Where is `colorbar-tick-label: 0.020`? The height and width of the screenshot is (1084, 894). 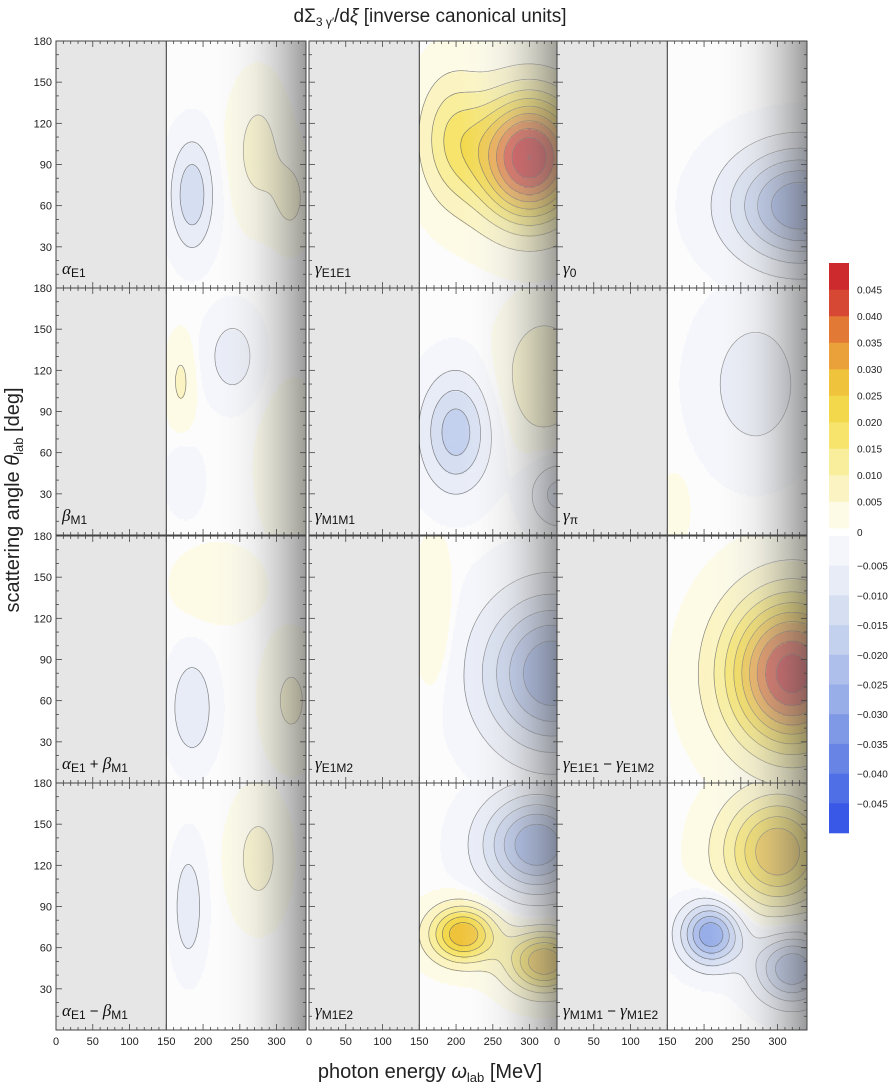 colorbar-tick-label: 0.020 is located at coordinates (869, 423).